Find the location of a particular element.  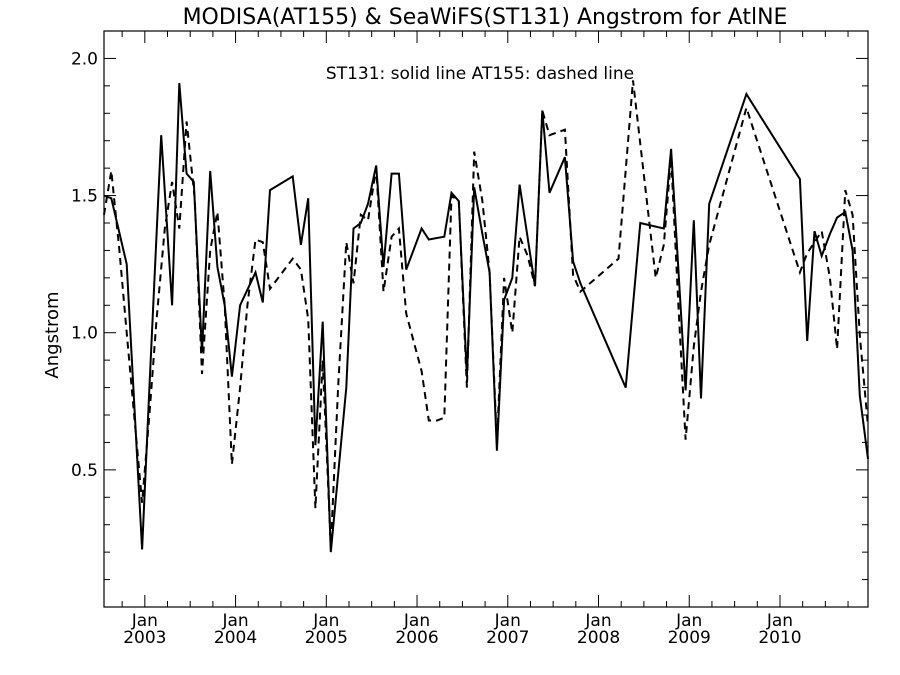

x-tick-year-label: 2008 is located at coordinates (598, 638).